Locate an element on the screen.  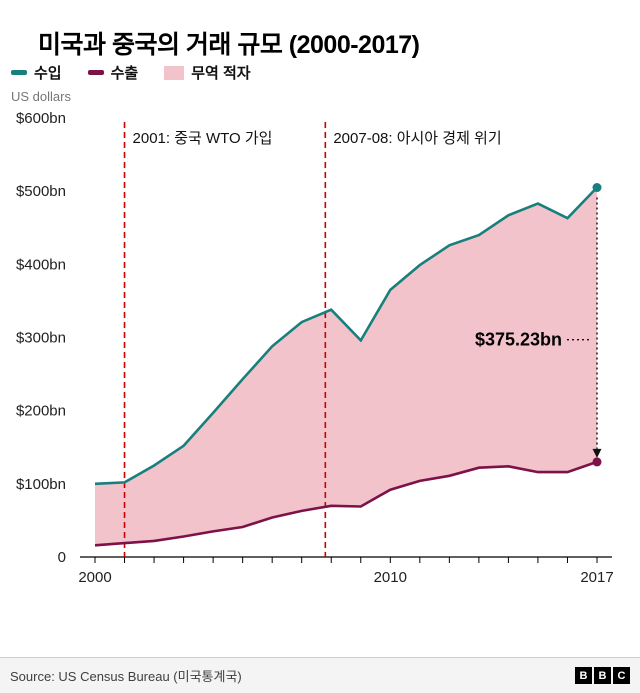
y-axis-tick-label: $300bn is located at coordinates (41, 338).